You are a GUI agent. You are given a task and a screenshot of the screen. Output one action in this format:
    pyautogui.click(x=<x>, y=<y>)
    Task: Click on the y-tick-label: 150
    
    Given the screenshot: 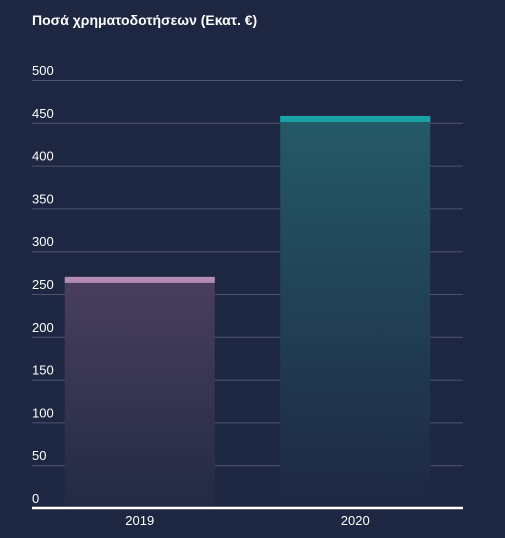 What is the action you would take?
    pyautogui.click(x=43, y=370)
    